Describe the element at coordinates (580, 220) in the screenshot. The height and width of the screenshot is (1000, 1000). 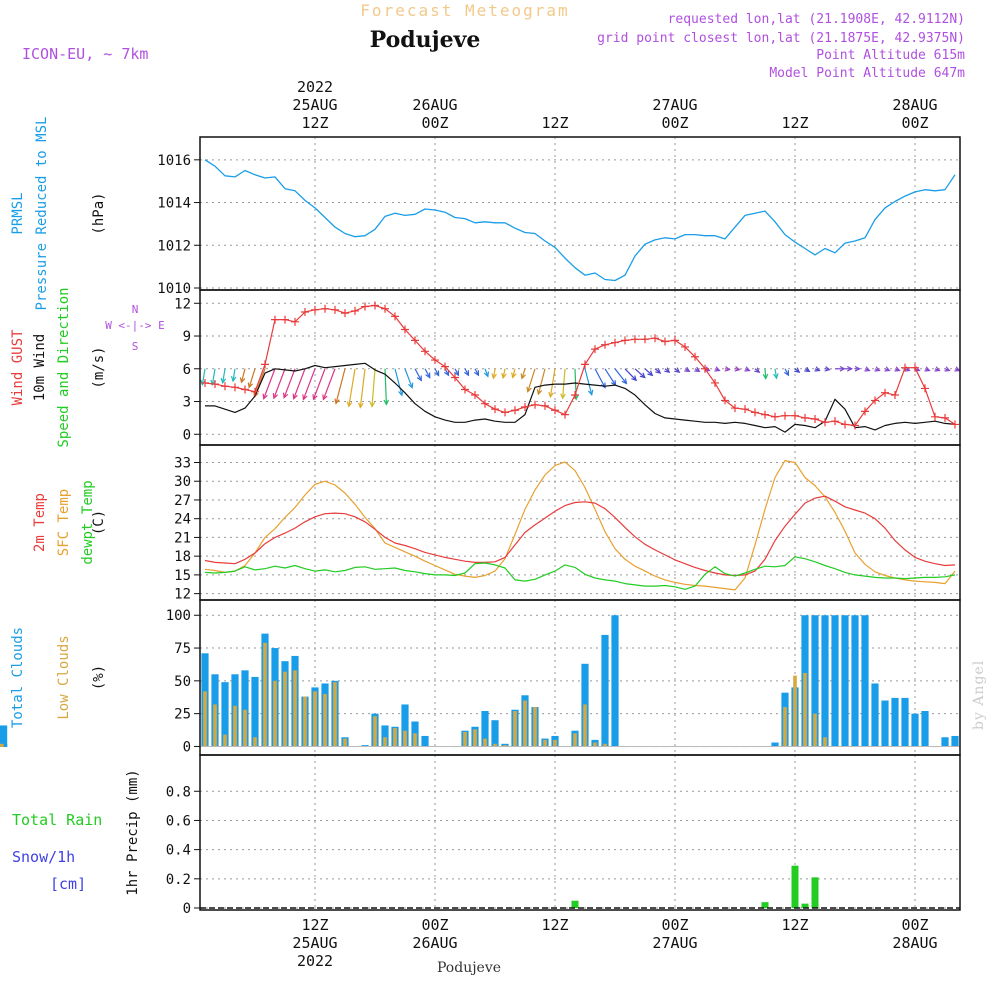
I see `pressure-line` at that location.